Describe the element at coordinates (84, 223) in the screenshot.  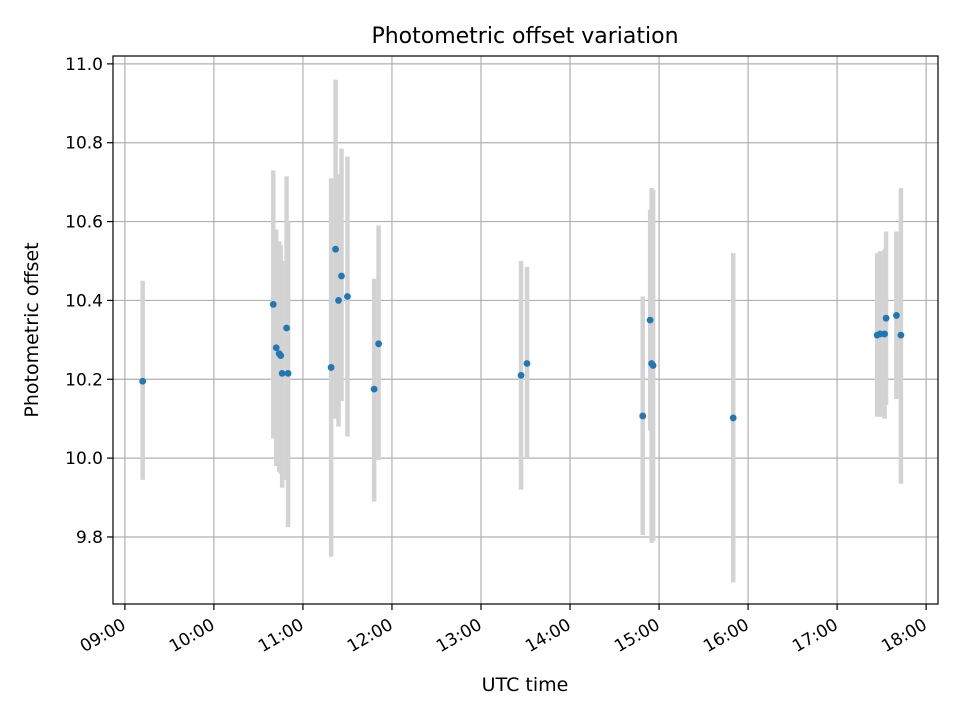
I see `y-tick-label: 10.6` at that location.